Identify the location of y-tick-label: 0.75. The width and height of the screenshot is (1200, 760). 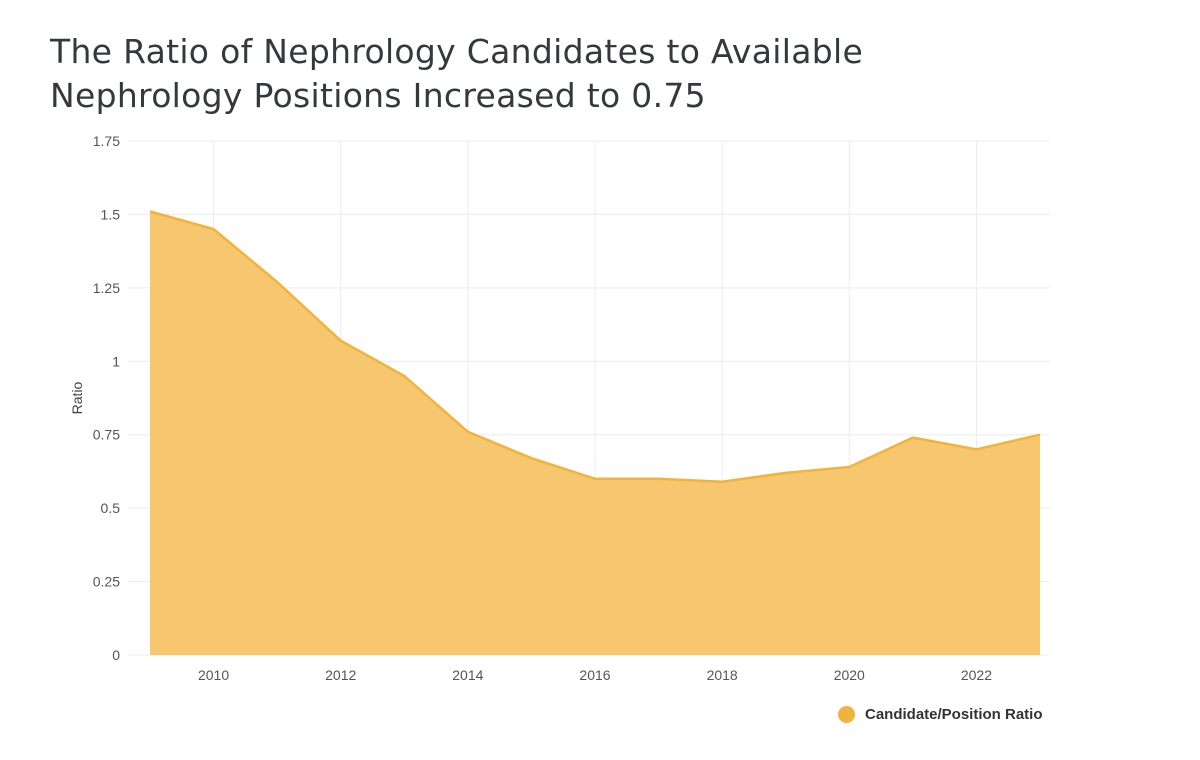
(106, 435).